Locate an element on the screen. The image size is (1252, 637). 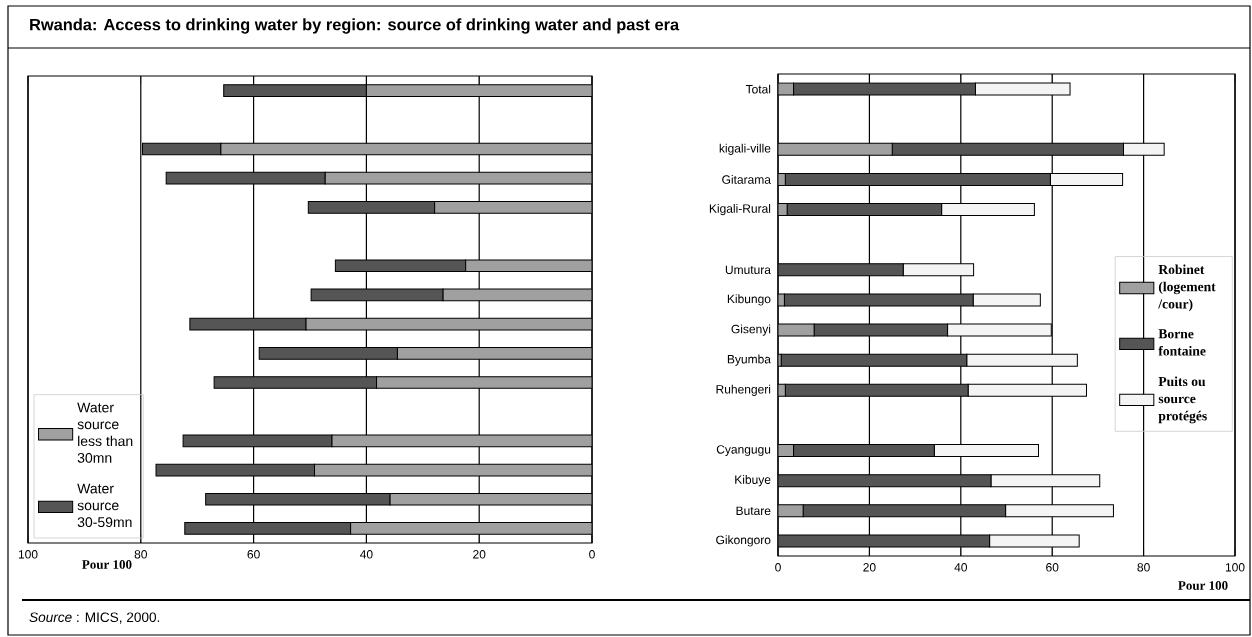
y-tick-label: Butare is located at coordinates (753, 511).